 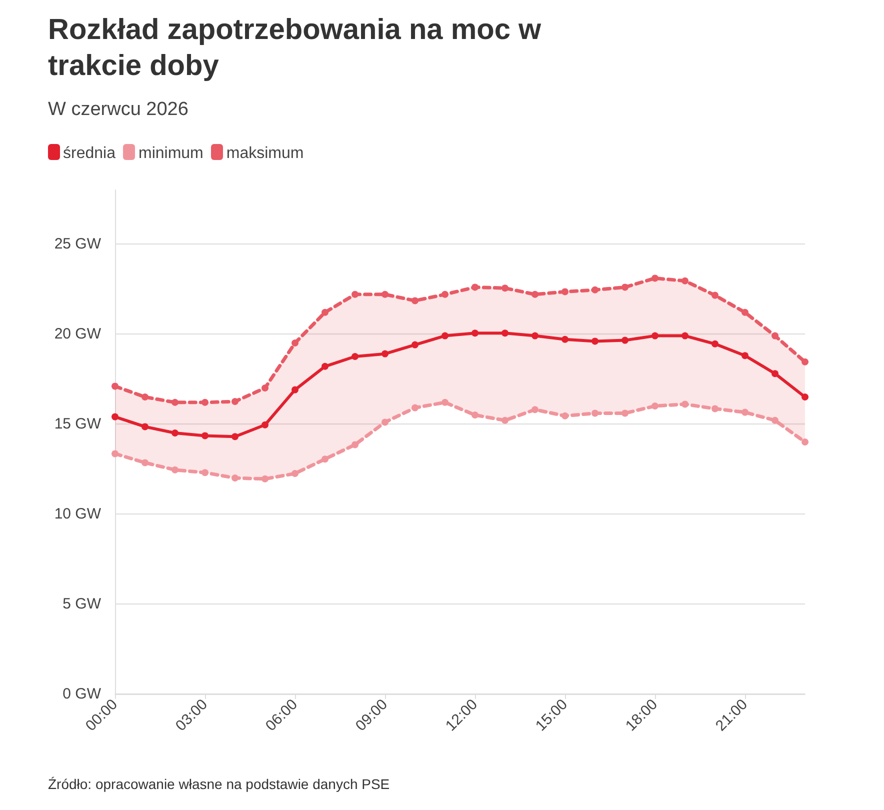 I want to click on legend-label: maksimum, so click(x=264, y=153).